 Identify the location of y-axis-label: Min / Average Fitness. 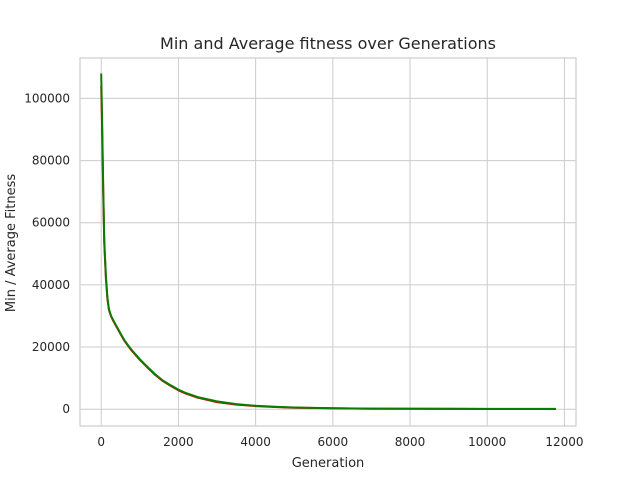
(11, 243).